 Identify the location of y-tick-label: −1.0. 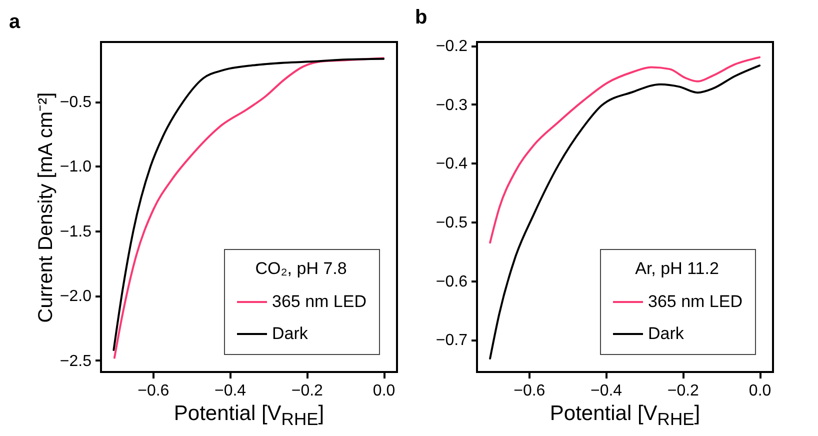
(76, 167).